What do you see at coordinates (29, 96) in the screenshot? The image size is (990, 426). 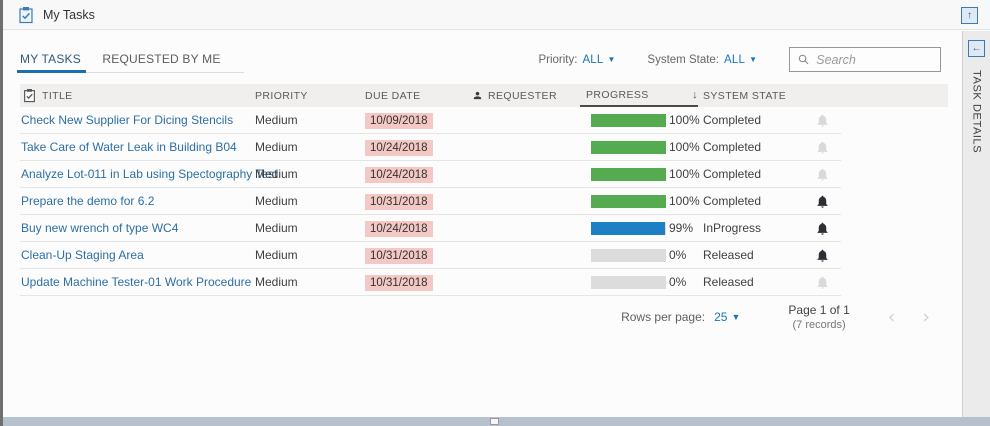 I see `clipboard-check-icon` at bounding box center [29, 96].